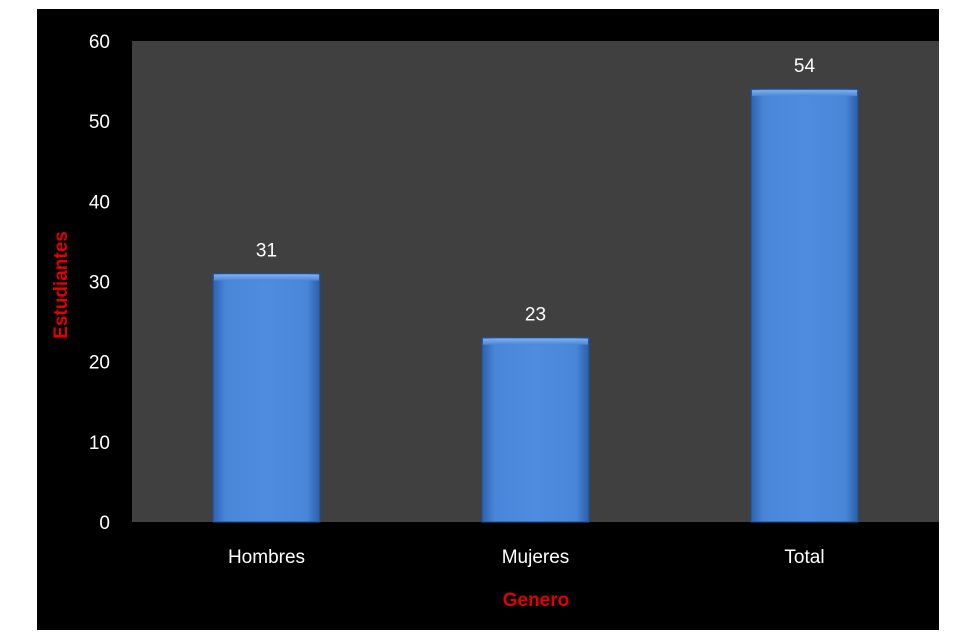 The width and height of the screenshot is (957, 638). What do you see at coordinates (99, 363) in the screenshot?
I see `y-tick-label: 20` at bounding box center [99, 363].